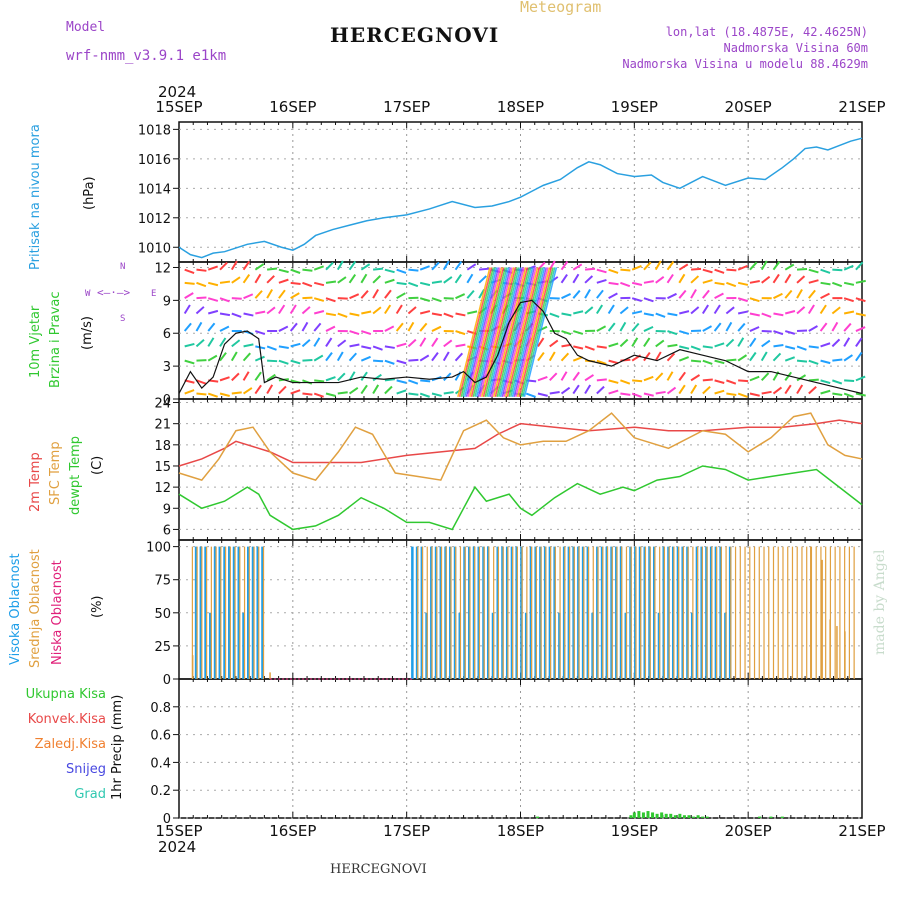 The height and width of the screenshot is (900, 900). Describe the element at coordinates (378, 869) in the screenshot. I see `footer-station: HERCEGNOVI` at that location.